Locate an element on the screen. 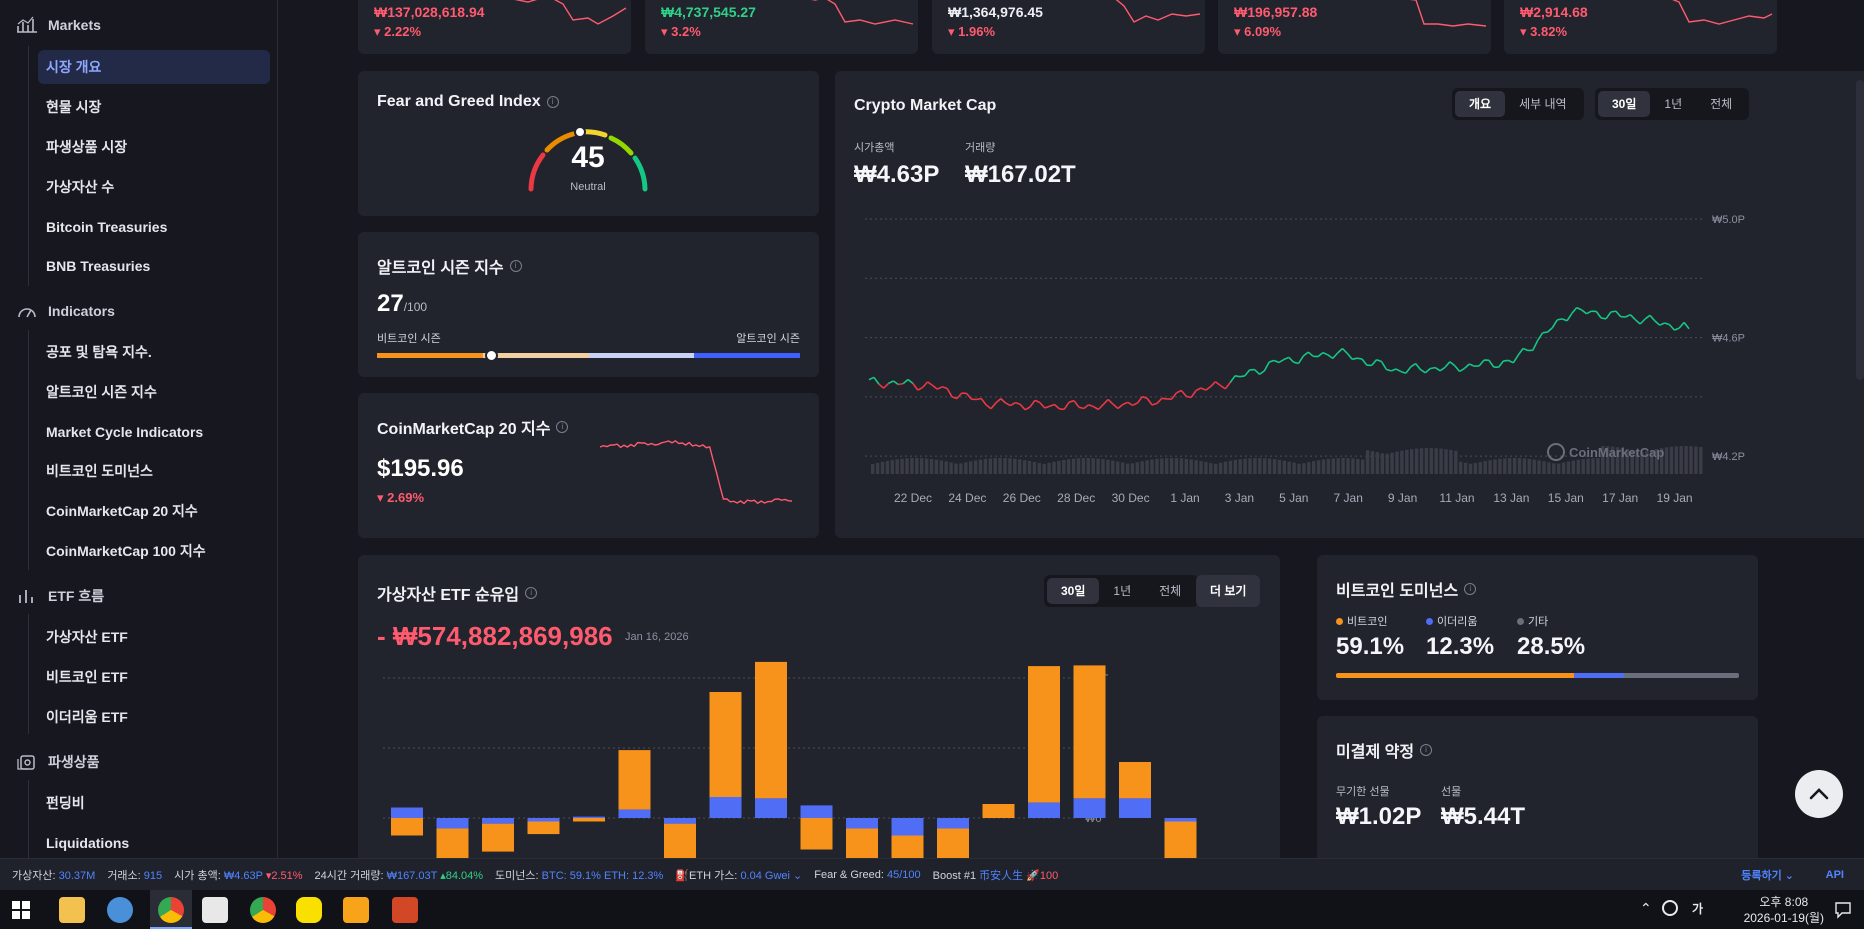 This screenshot has width=1864, height=929. api-link: API is located at coordinates (1834, 874).